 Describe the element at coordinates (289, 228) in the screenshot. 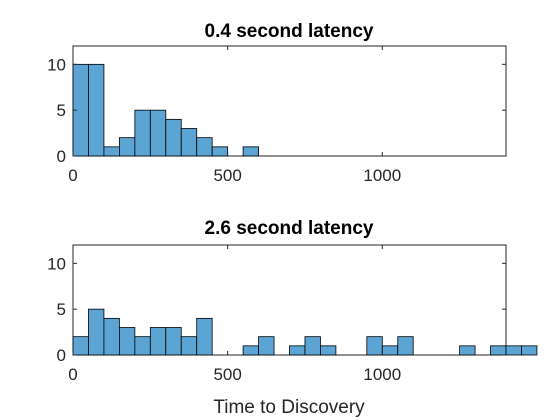

I see `subplot-bottom-title: 2.6 second latency` at that location.